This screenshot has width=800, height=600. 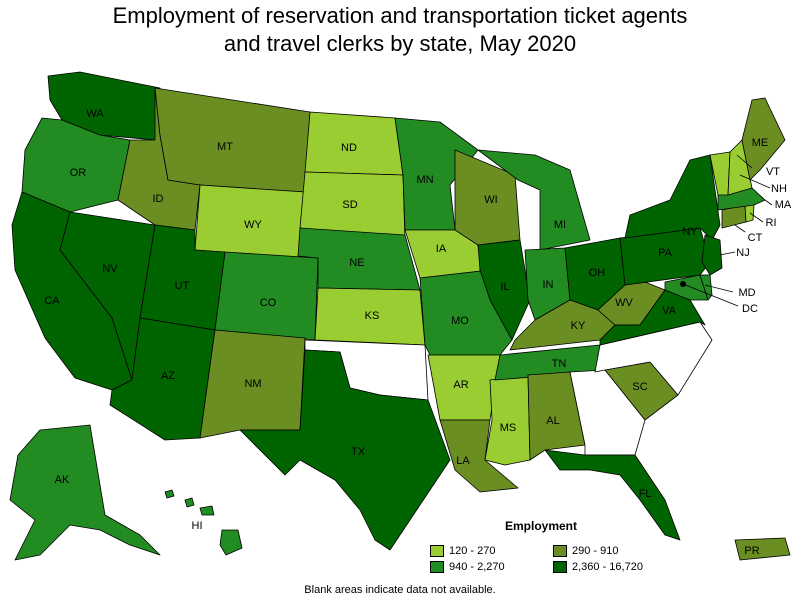 What do you see at coordinates (52, 301) in the screenshot?
I see `label-ca: CA` at bounding box center [52, 301].